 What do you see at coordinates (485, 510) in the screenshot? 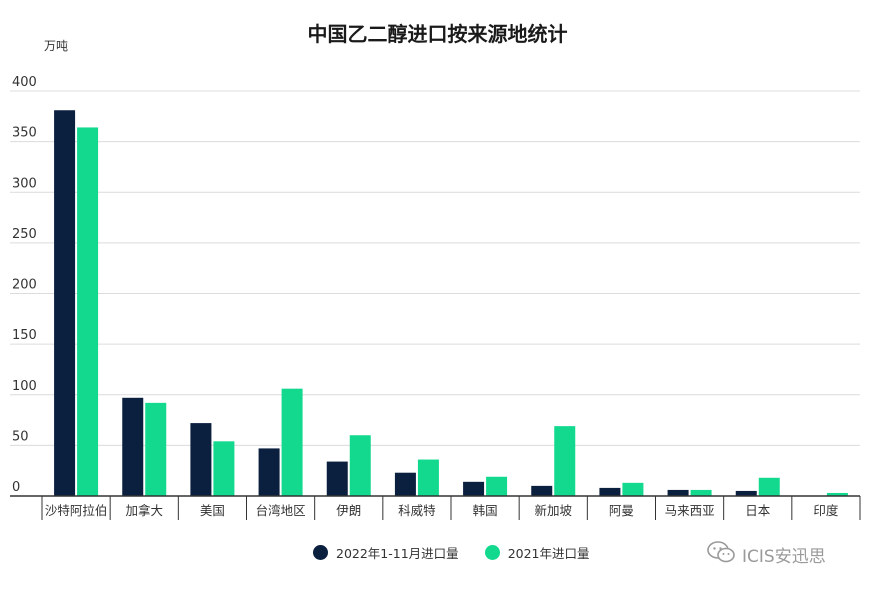
I see `x-tick-label: 韩国` at bounding box center [485, 510].